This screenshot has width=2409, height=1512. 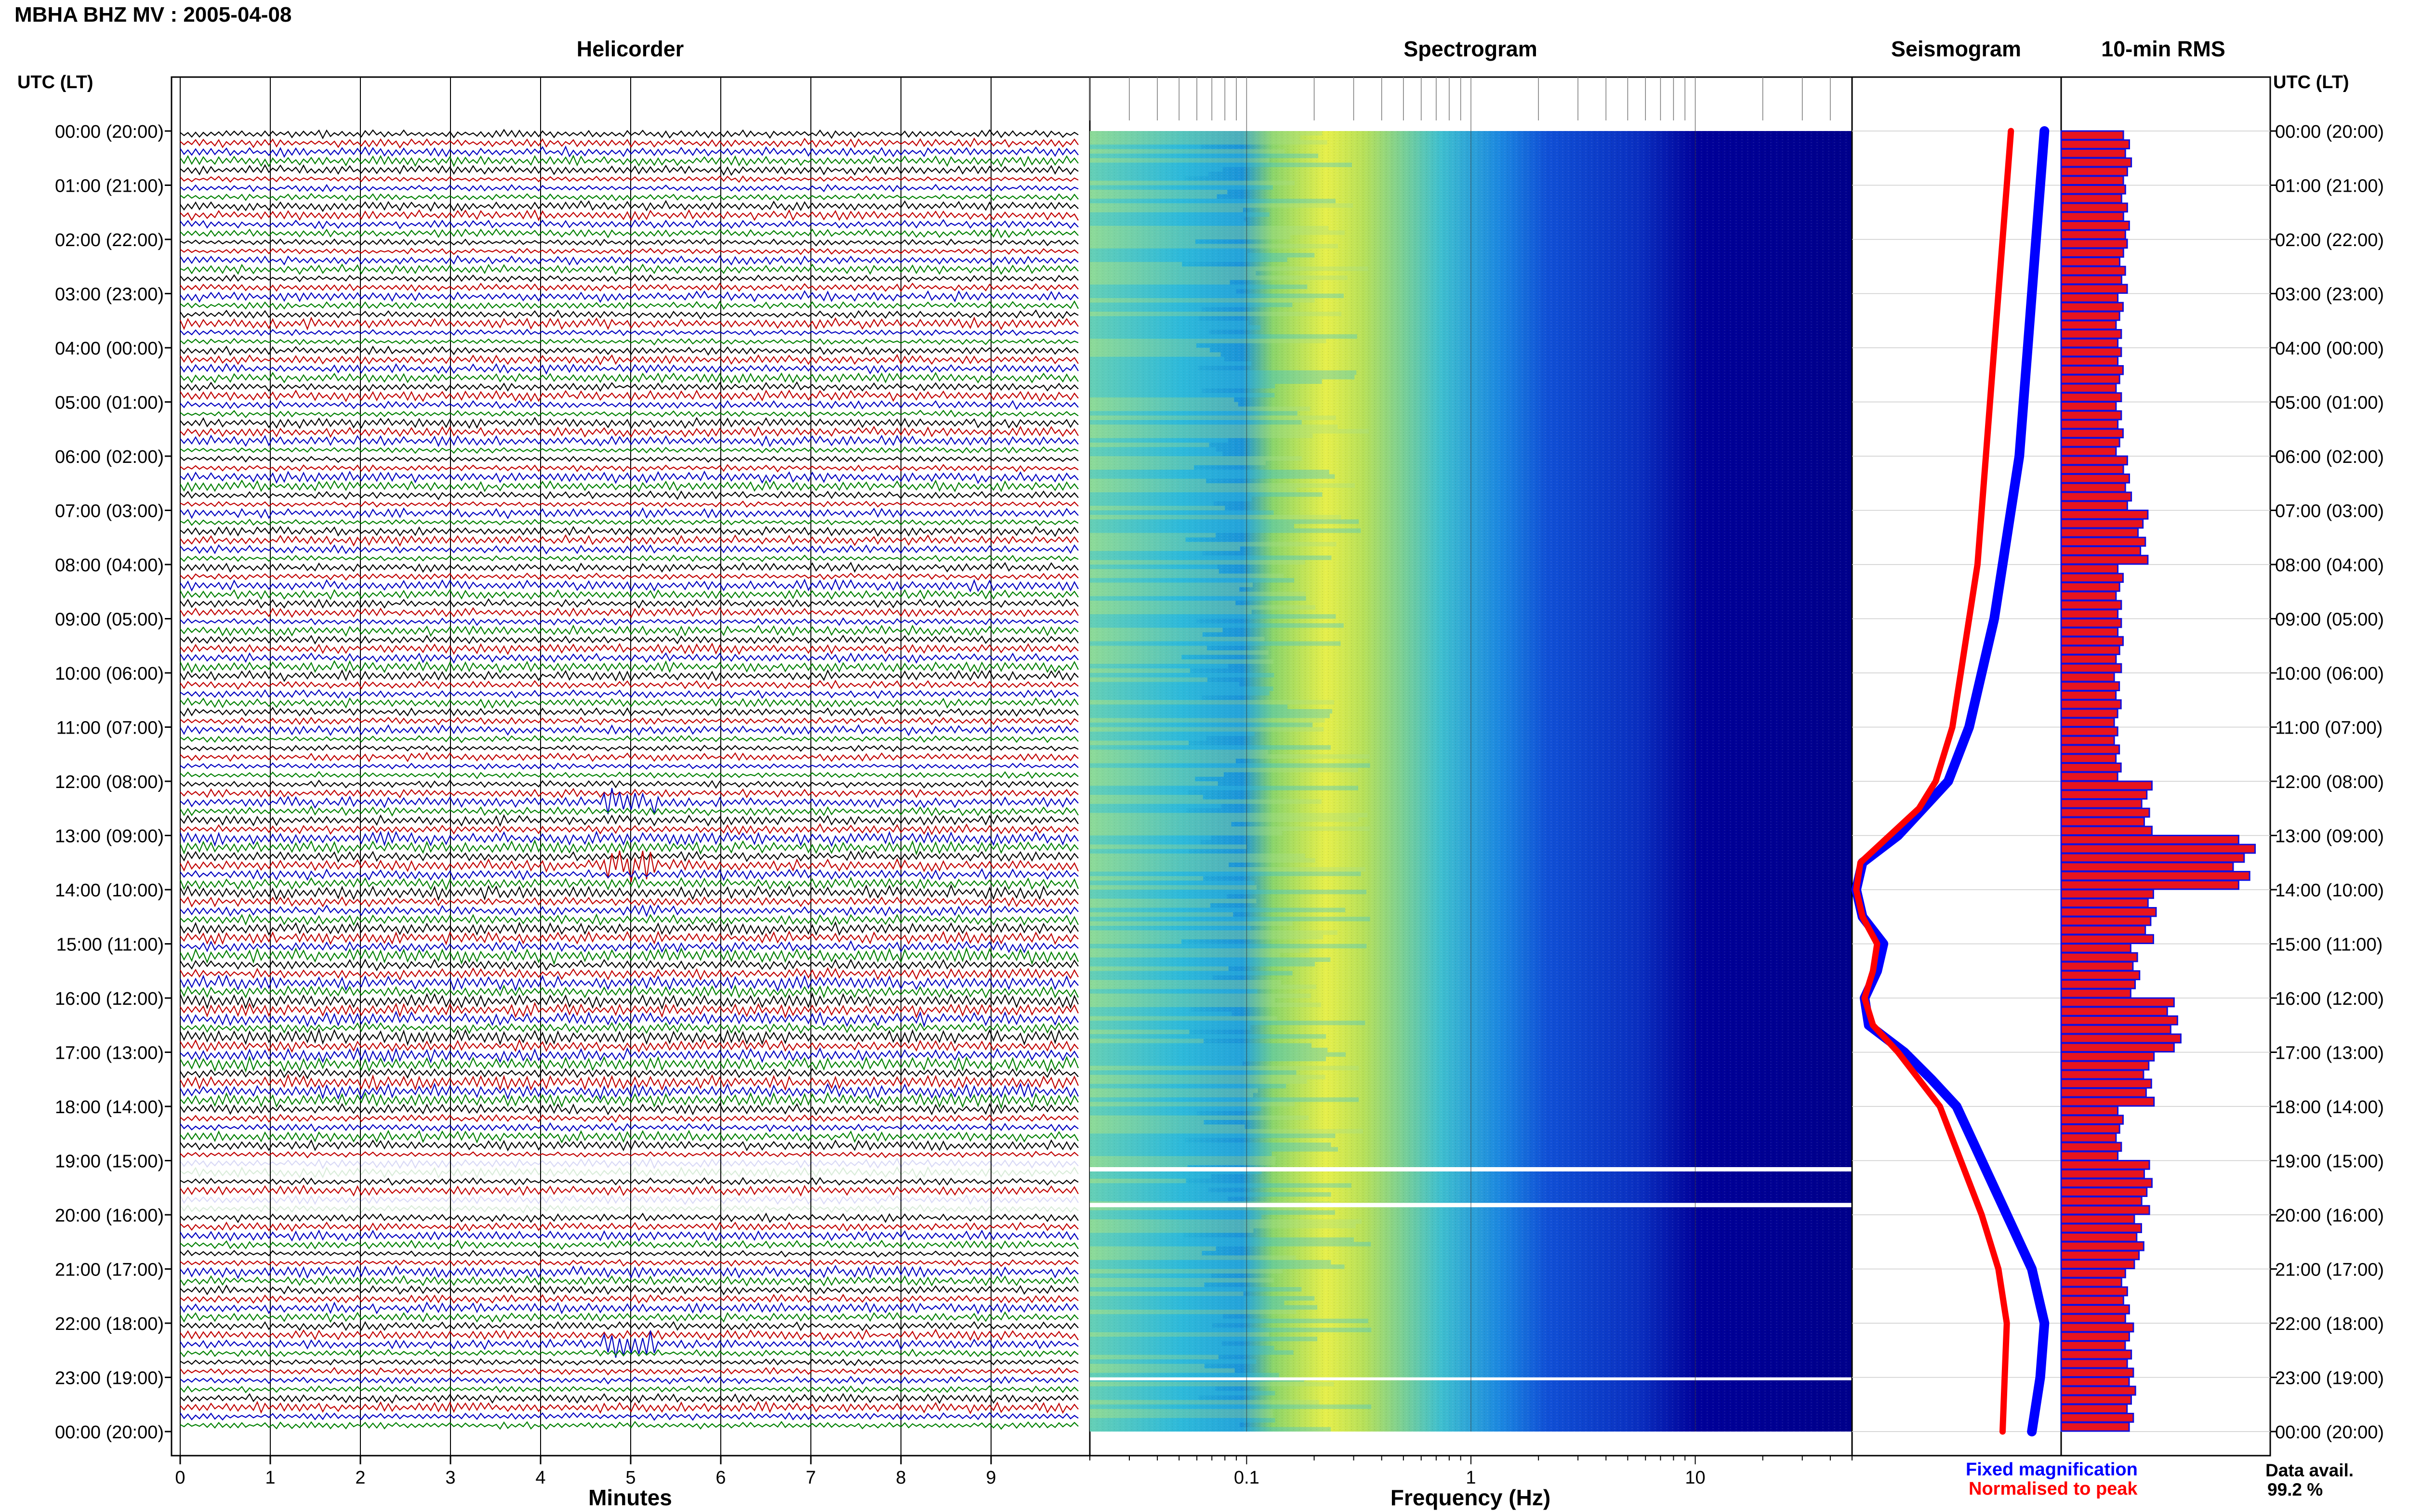 What do you see at coordinates (1470, 49) in the screenshot?
I see `spectrogram-title: Spectrogram` at bounding box center [1470, 49].